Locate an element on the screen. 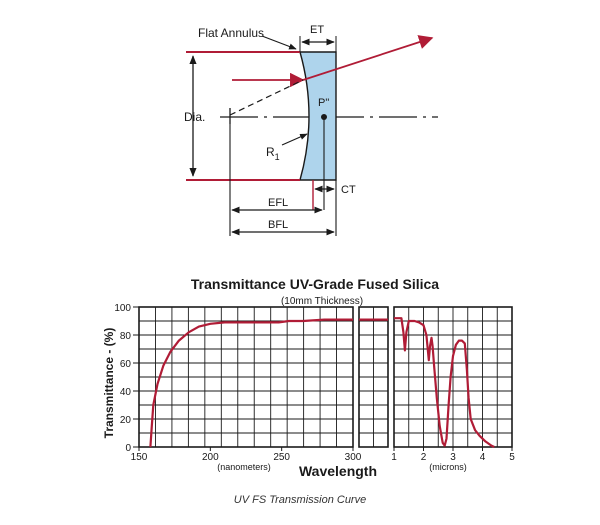 The width and height of the screenshot is (600, 525). chart-panel-break is located at coordinates (373, 377).